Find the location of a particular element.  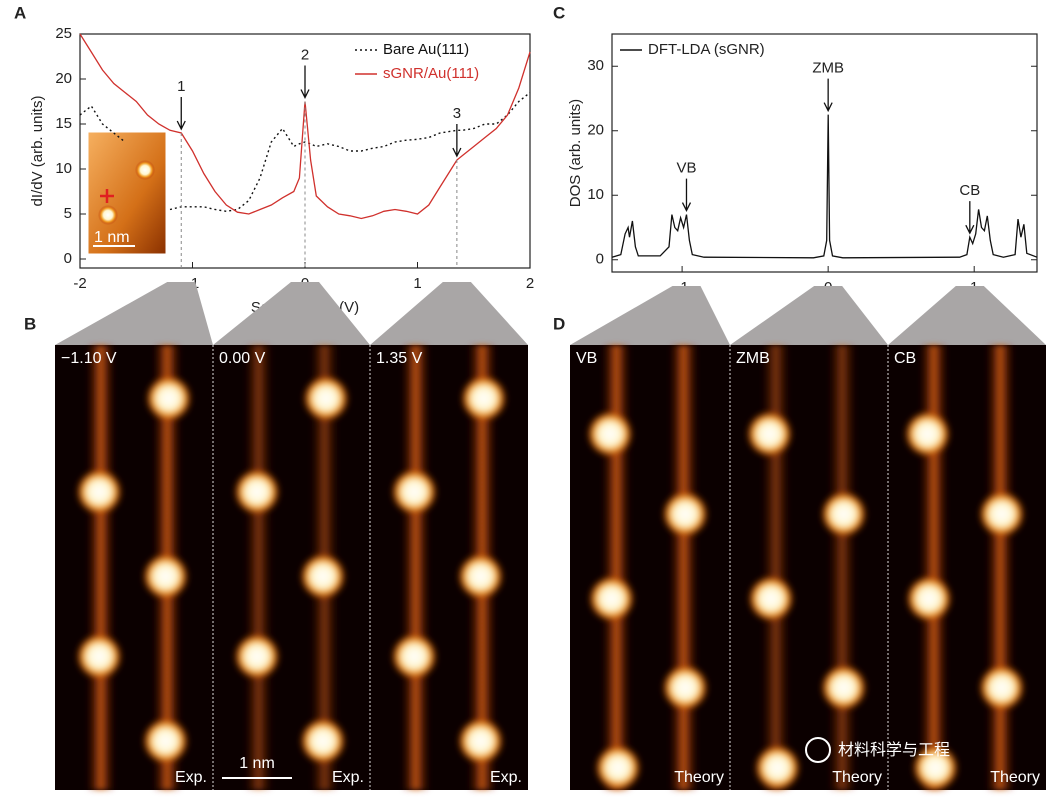

plot-frame is located at coordinates (824, 153).